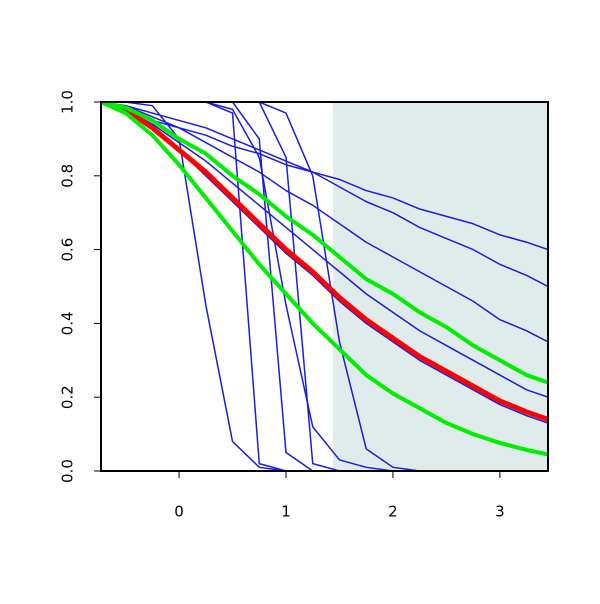  I want to click on y-tick-label: 0.2, so click(68, 397).